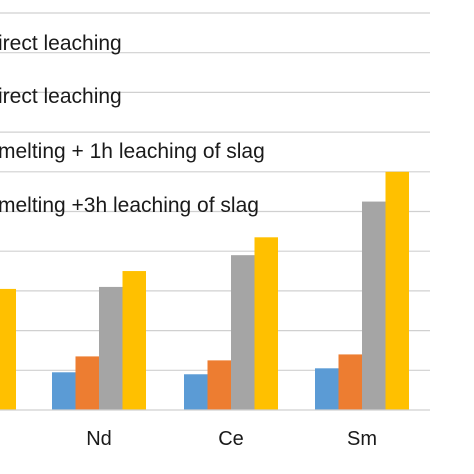 This screenshot has width=474, height=474. Describe the element at coordinates (129, 205) in the screenshot. I see `legend-entry-4: melting +3h leaching of slag` at that location.